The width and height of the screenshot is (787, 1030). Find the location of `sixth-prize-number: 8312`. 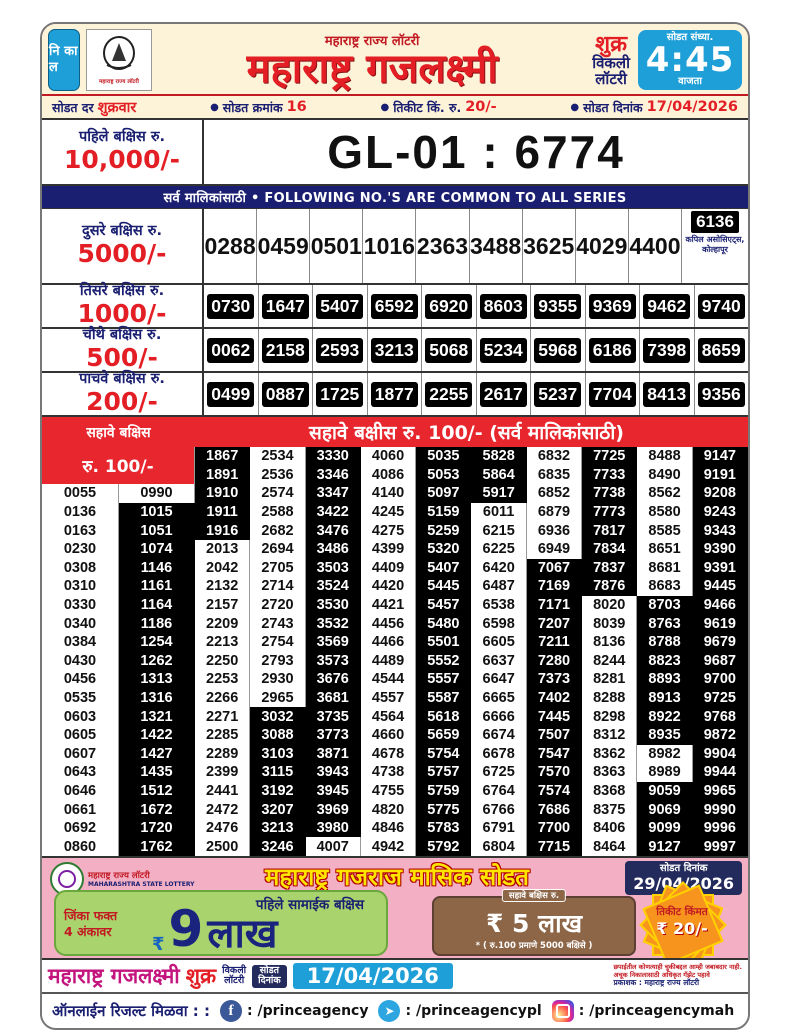

sixth-prize-number: 8312 is located at coordinates (610, 735).